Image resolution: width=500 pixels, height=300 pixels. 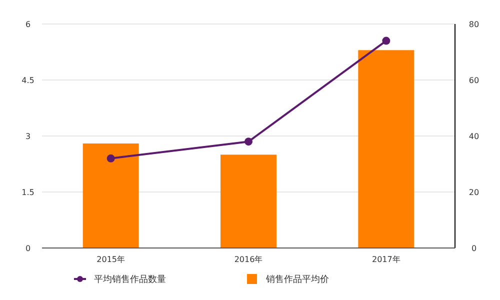 I want to click on y-tick-label: 1.5, so click(x=28, y=192).